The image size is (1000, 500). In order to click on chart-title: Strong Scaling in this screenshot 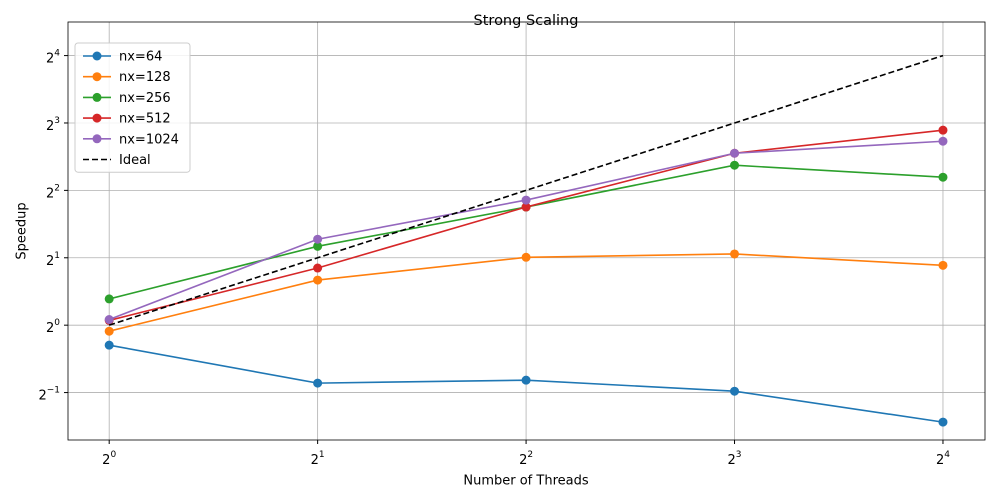, I will do `click(526, 21)`.